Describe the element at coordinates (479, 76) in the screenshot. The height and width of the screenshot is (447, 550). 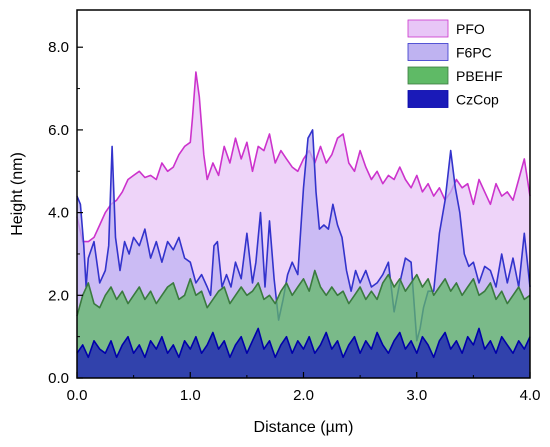
I see `legend-label-pbehf: PBEHF` at that location.